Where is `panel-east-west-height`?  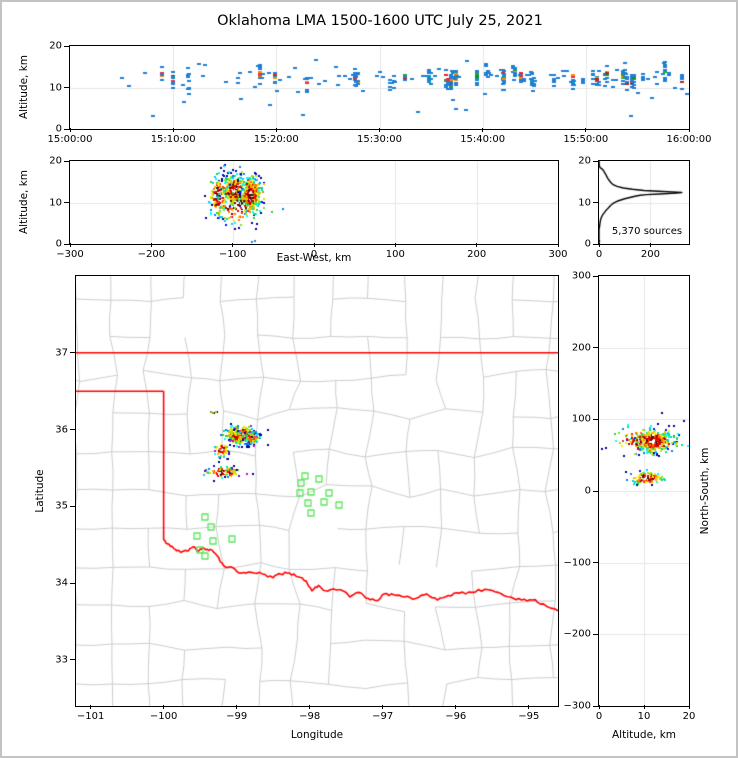
panel-east-west-height is located at coordinates (314, 202).